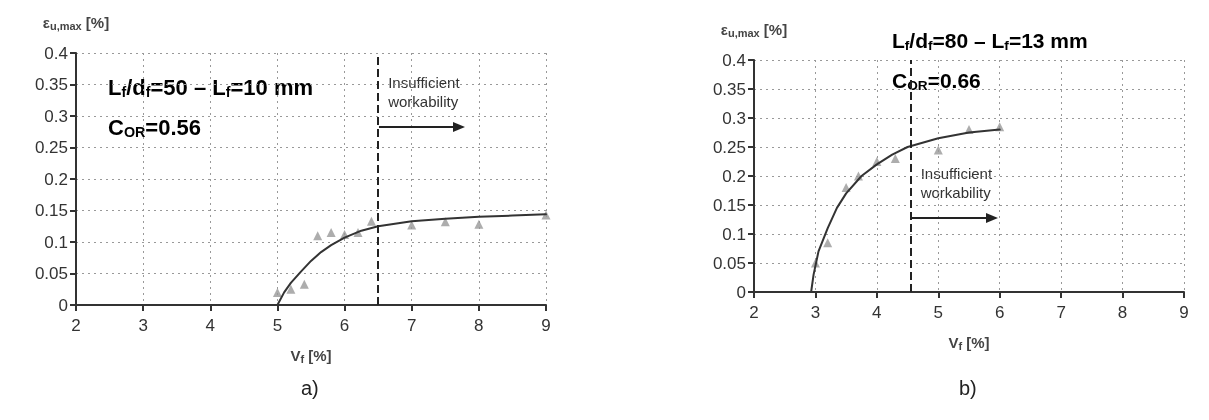 This screenshot has width=1209, height=420. Describe the element at coordinates (968, 388) in the screenshot. I see `text: b)` at that location.